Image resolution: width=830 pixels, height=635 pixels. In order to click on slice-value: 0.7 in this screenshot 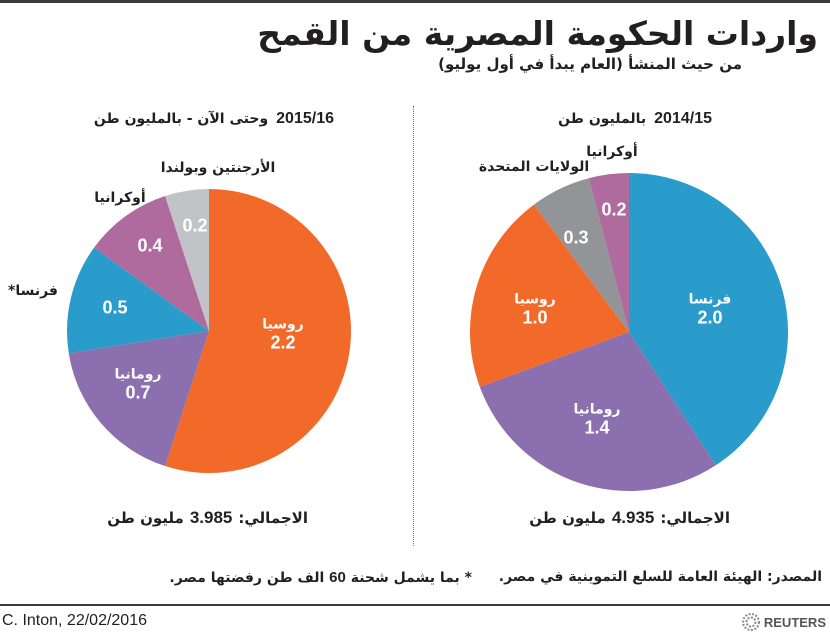, I will do `click(138, 392)`.